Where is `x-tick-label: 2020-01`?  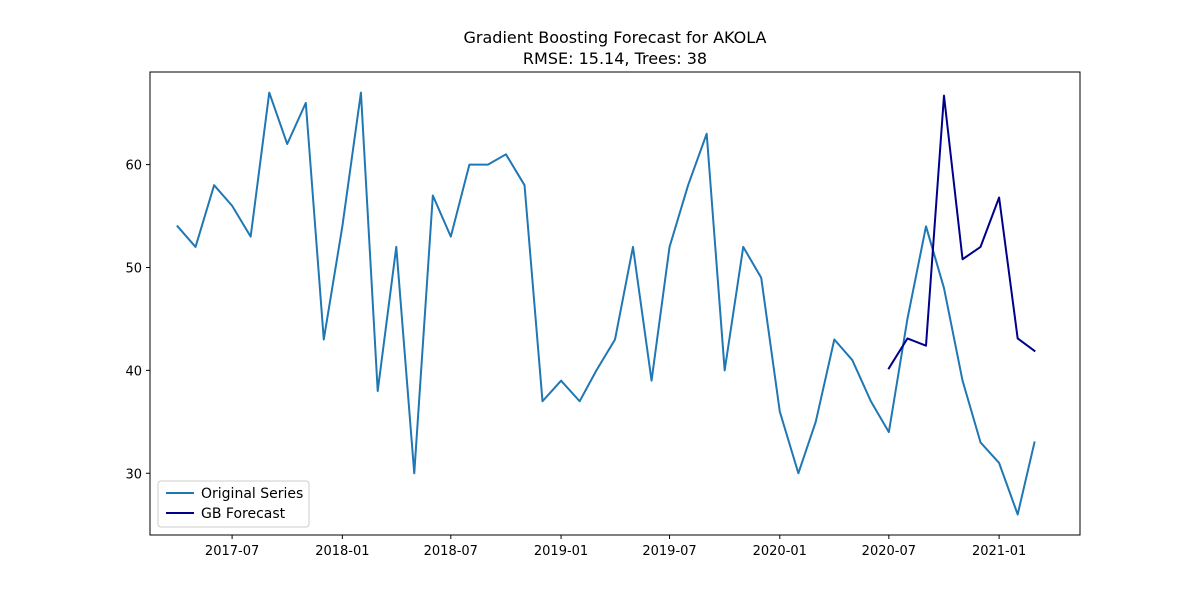
x-tick-label: 2020-01 is located at coordinates (780, 551).